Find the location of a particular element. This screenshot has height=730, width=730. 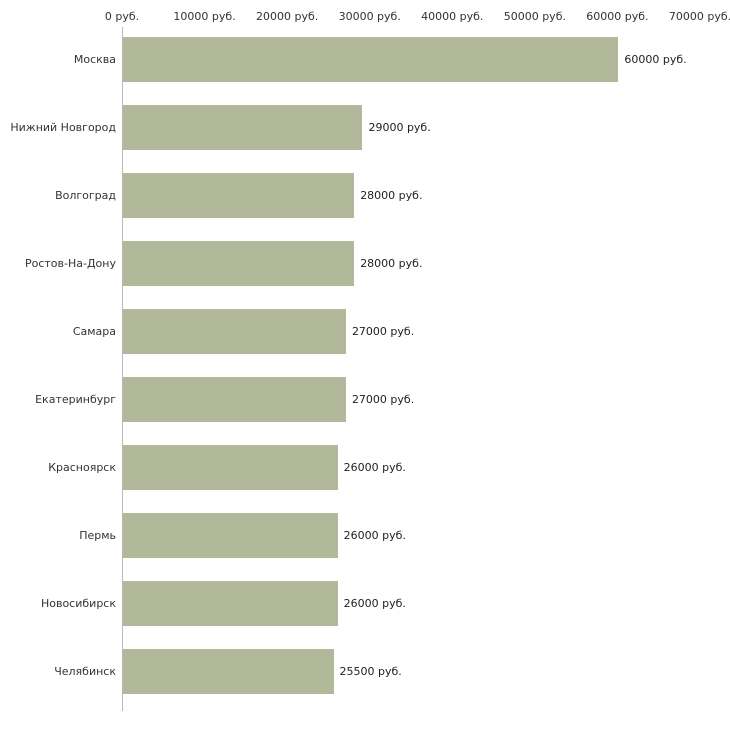

x-tick-label: 60000 руб. is located at coordinates (617, 16).